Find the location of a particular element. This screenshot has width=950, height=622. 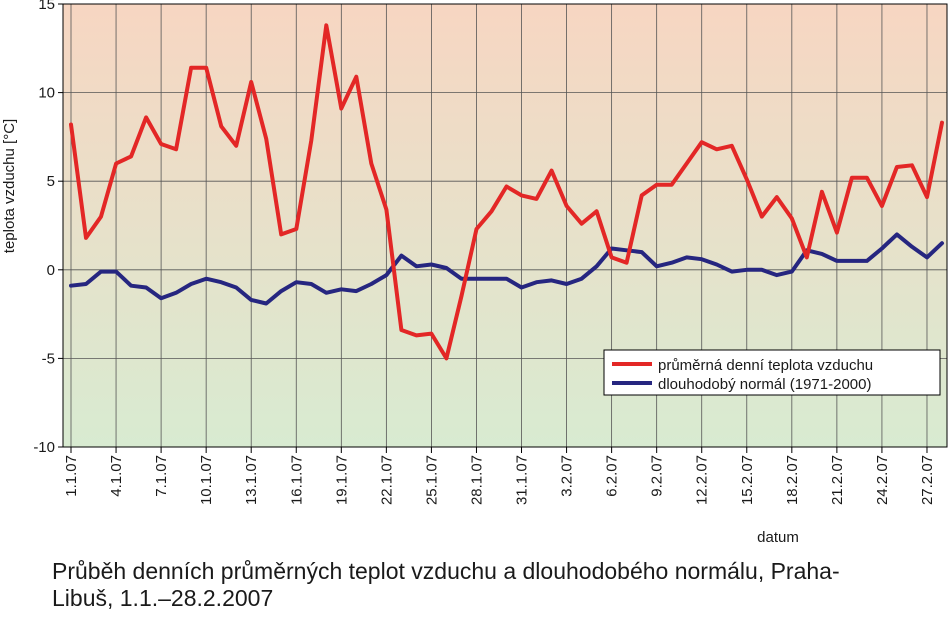

y-axis-ticks: -10 -5 0 5 10 15 is located at coordinates (48, 228).